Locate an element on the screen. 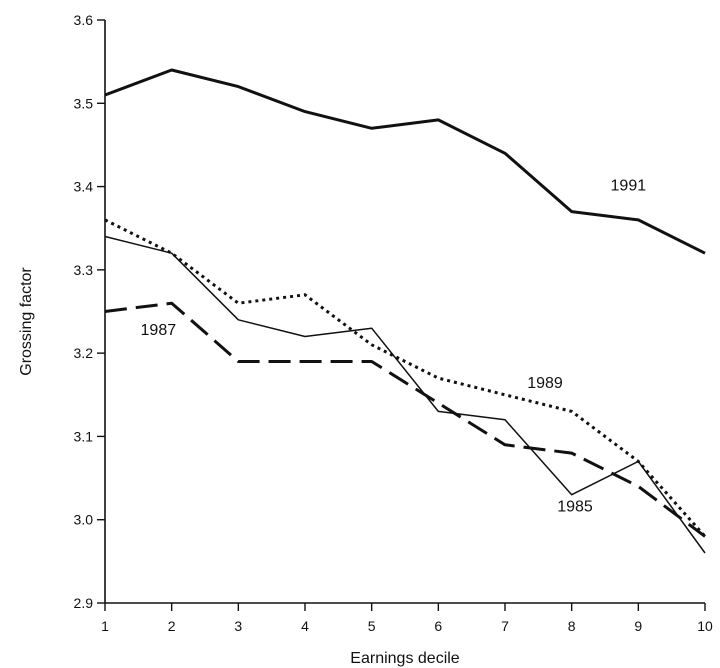 This screenshot has height=668, width=720. y-tick-label: 3.3 is located at coordinates (84, 270).